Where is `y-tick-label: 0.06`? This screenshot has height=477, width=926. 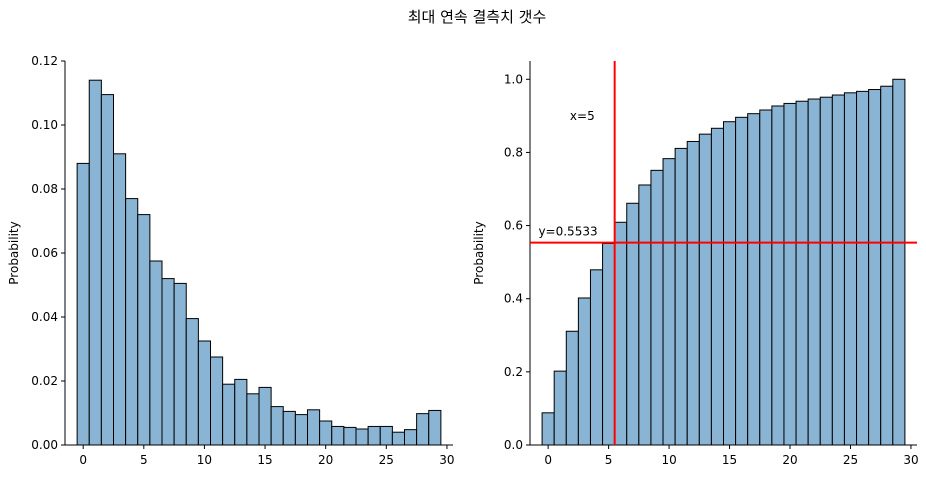 y-tick-label: 0.06 is located at coordinates (44, 253).